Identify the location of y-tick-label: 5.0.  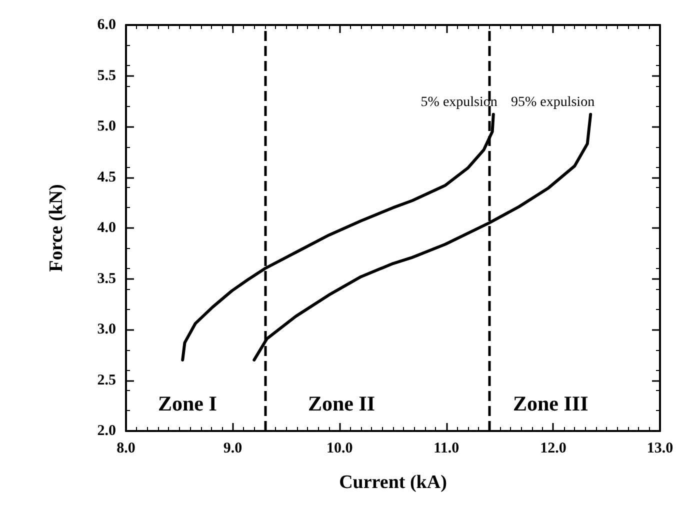
(106, 126).